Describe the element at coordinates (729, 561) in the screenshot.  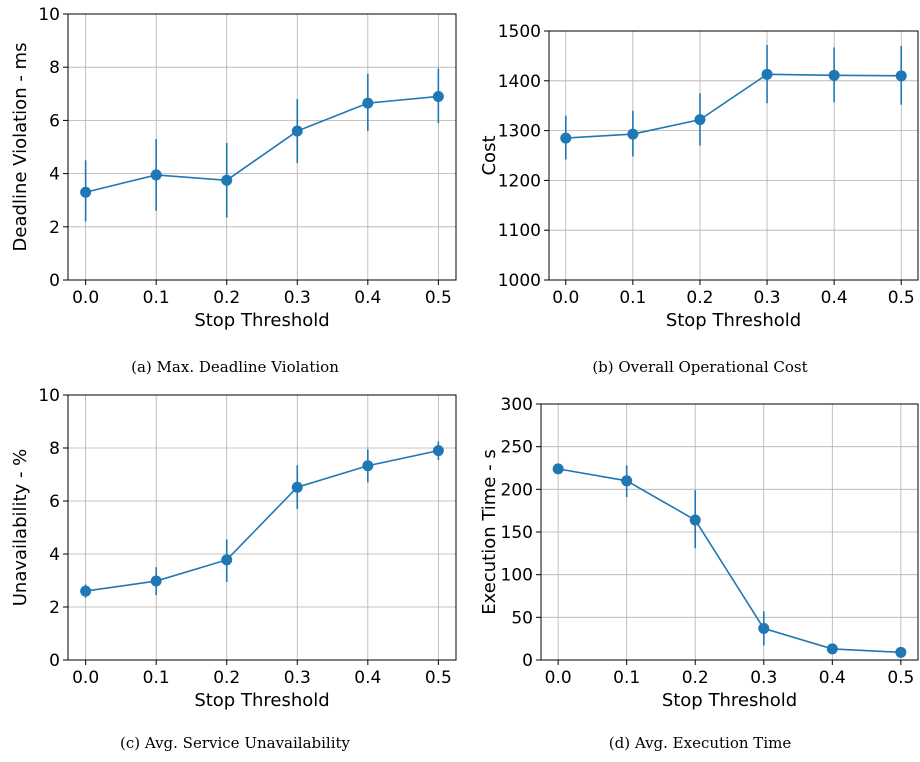
I see `series-line-d` at that location.